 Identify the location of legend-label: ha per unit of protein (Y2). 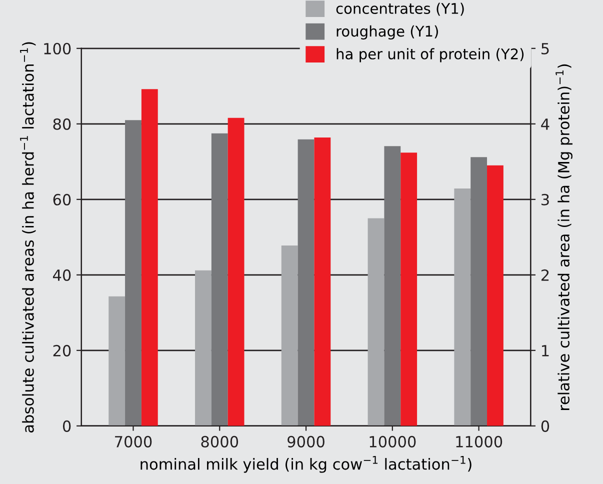
(430, 55).